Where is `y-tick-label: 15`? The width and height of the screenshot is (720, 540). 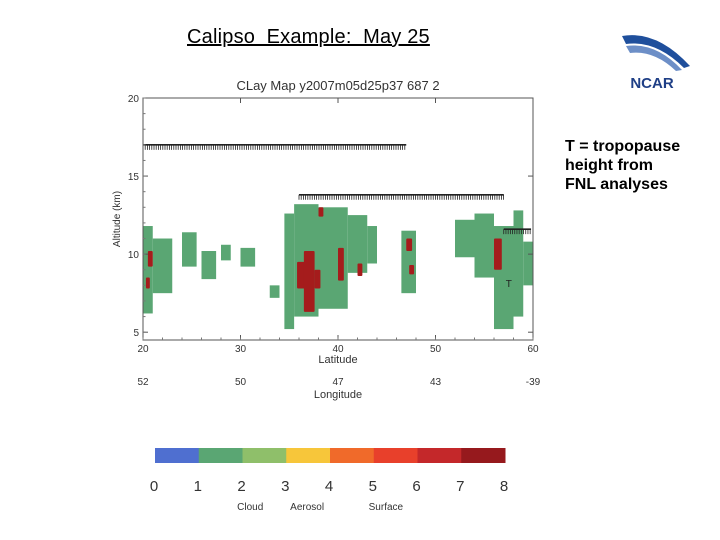
y-tick-label: 15 is located at coordinates (134, 177).